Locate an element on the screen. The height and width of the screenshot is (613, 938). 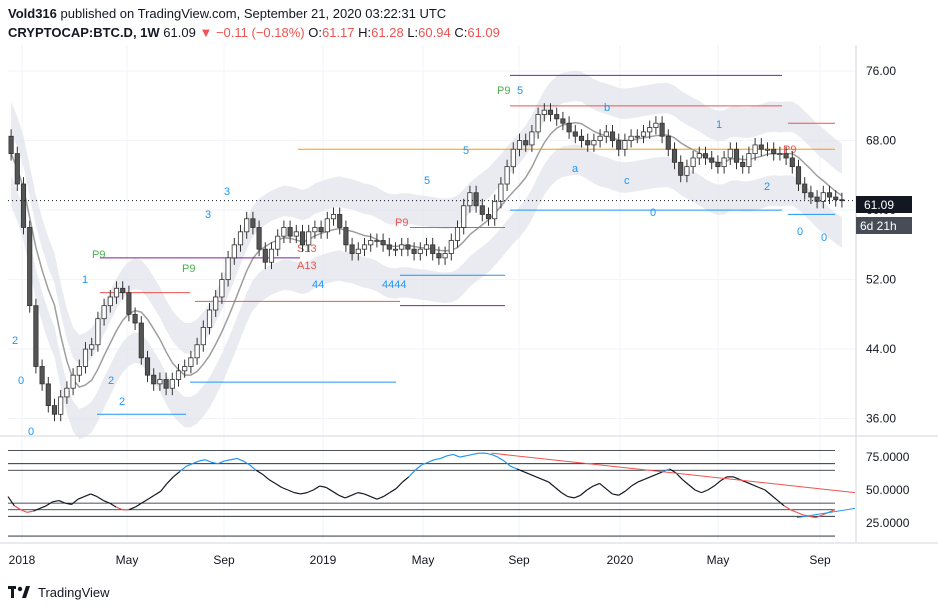
setup-count-label: 2 is located at coordinates (122, 402).